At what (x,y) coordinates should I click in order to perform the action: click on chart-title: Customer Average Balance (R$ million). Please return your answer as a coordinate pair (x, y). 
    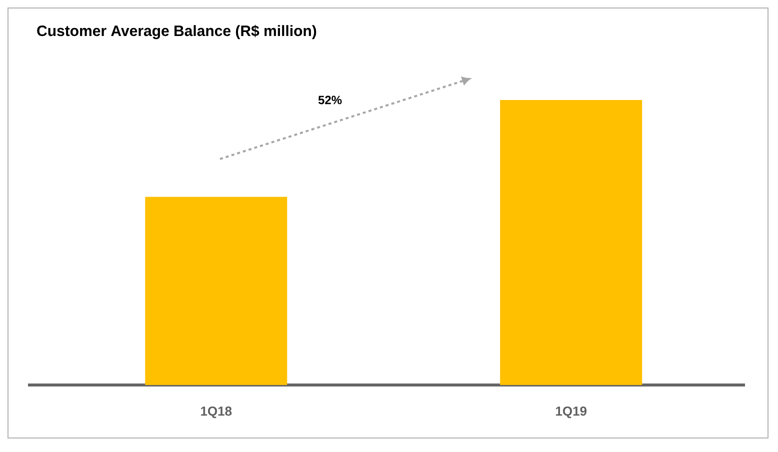
    Looking at the image, I should click on (176, 32).